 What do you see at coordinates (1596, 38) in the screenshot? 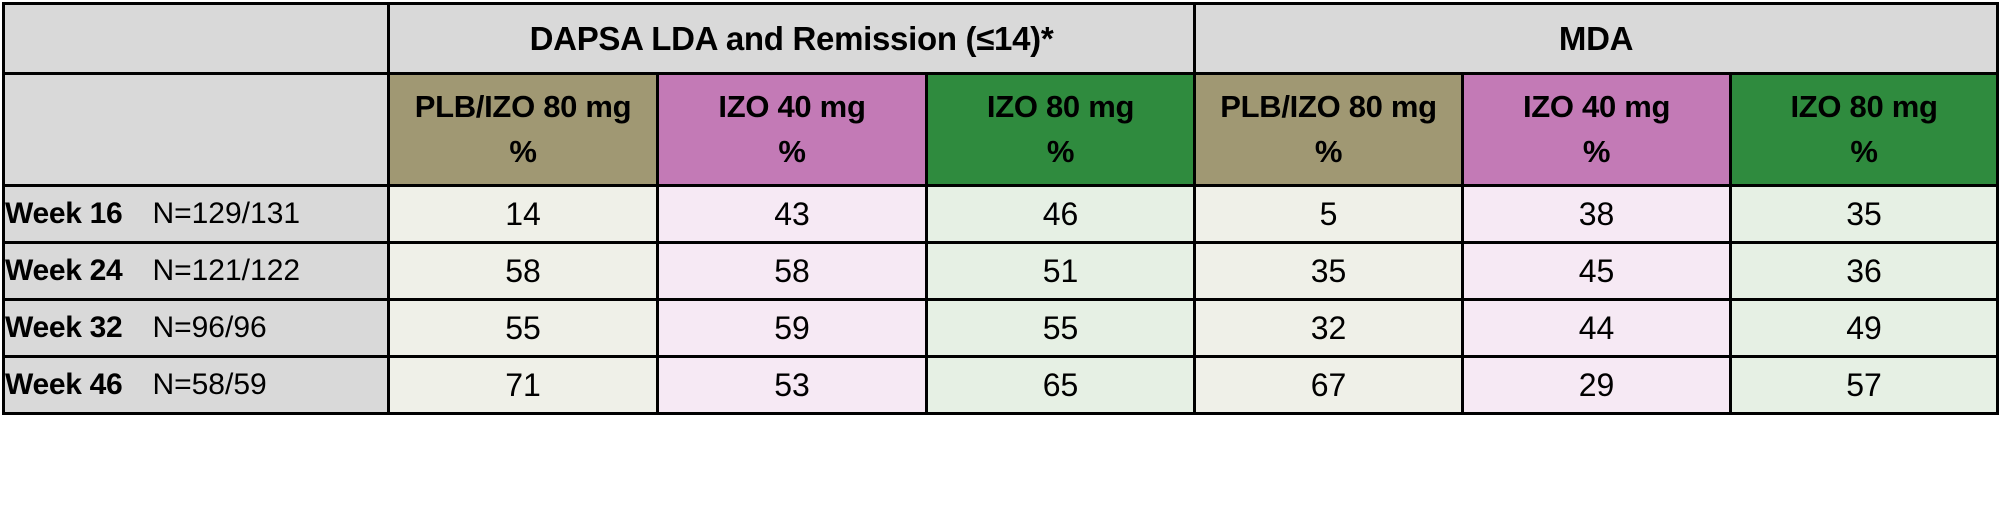
I see `group-header-mda: MDA` at bounding box center [1596, 38].